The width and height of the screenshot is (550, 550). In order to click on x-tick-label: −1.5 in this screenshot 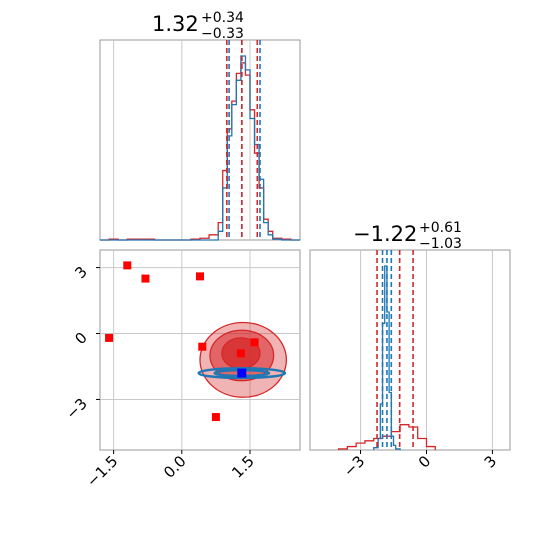, I will do `click(102, 471)`.